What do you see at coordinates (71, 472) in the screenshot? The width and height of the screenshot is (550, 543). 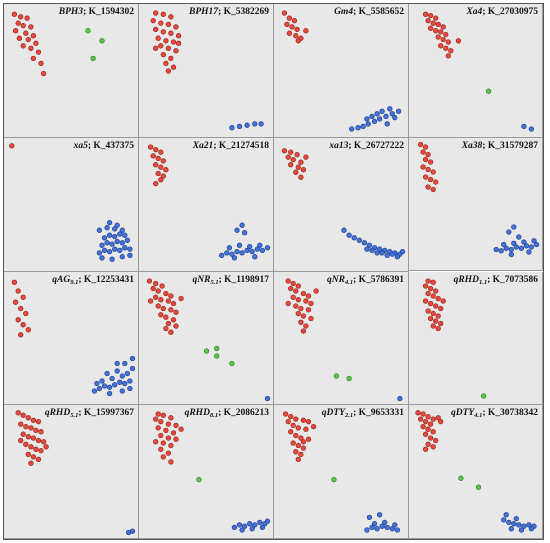 I see `scatter-panel: qRHD5.1; K_15997367` at bounding box center [71, 472].